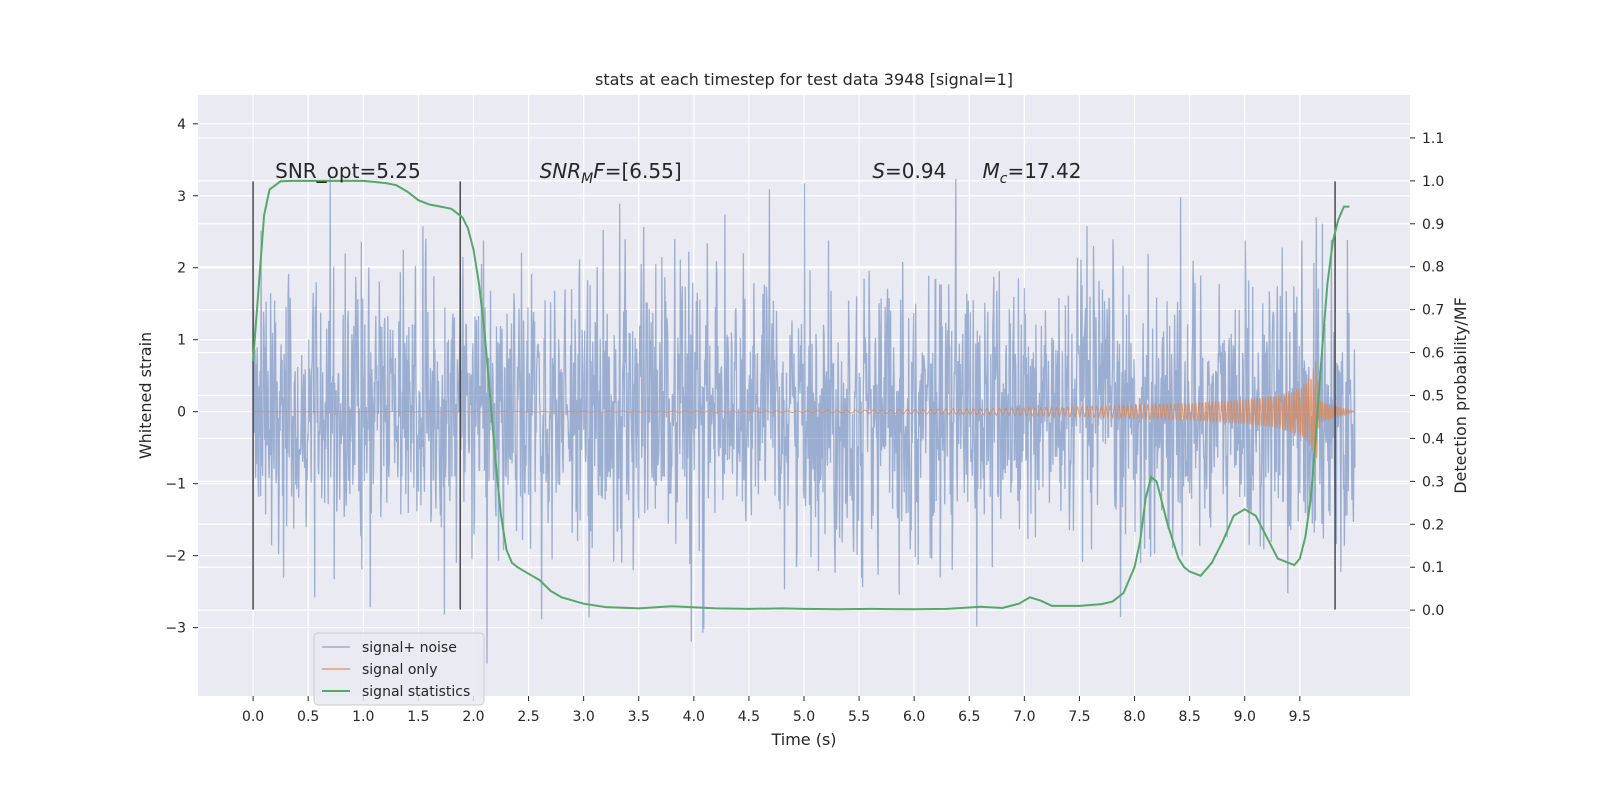  What do you see at coordinates (909, 171) in the screenshot?
I see `annotation-text: S=0.94` at bounding box center [909, 171].